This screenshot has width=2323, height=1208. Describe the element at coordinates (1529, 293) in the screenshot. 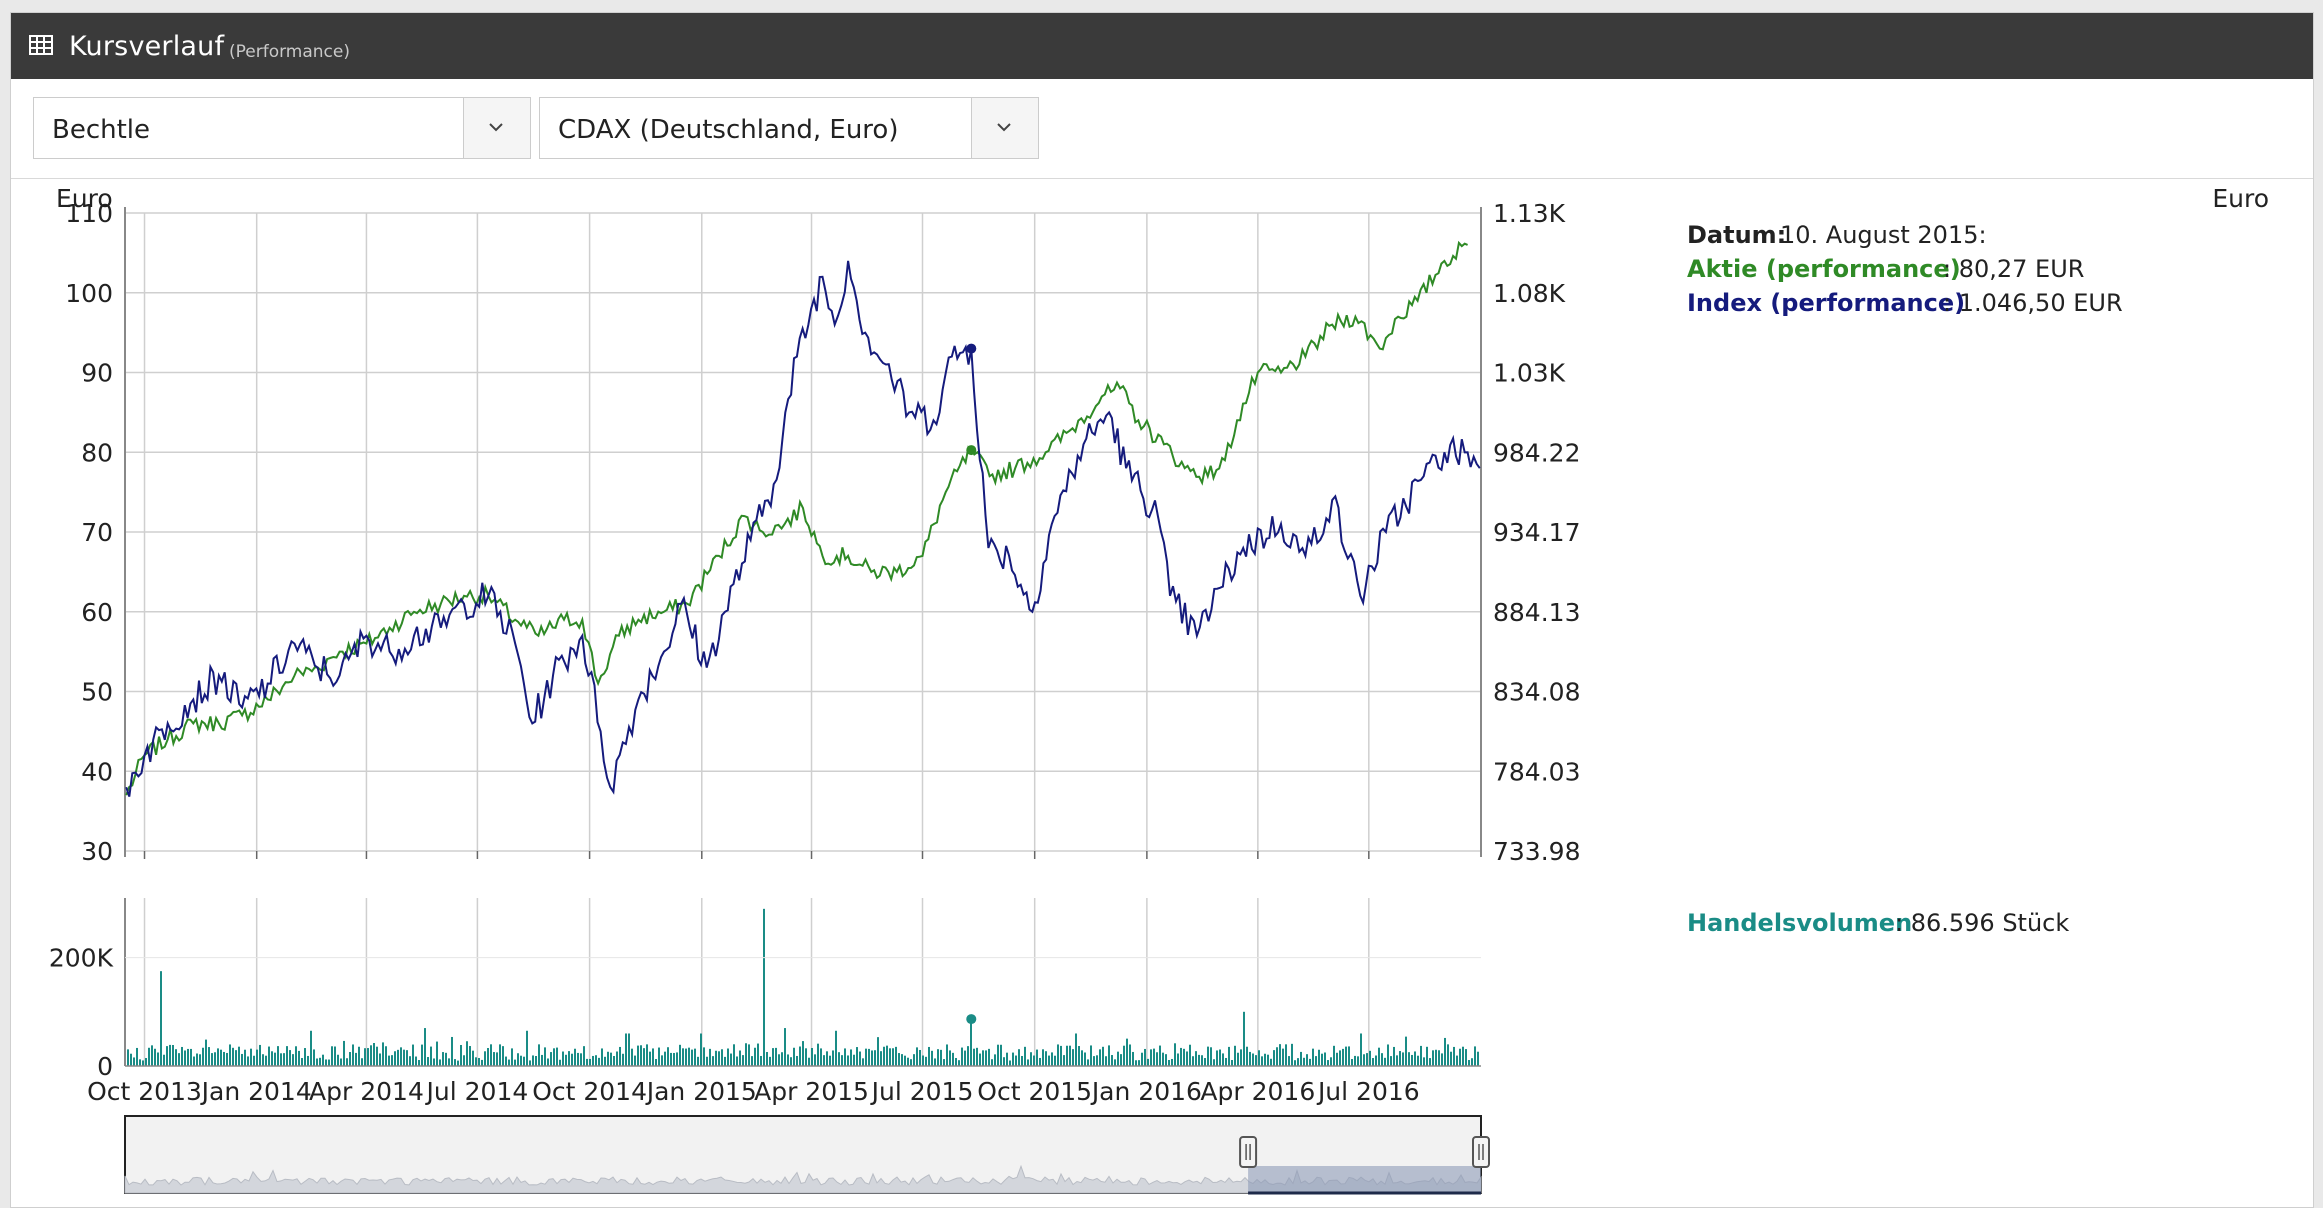

I see `y-right-tick-label: 1.08K` at that location.